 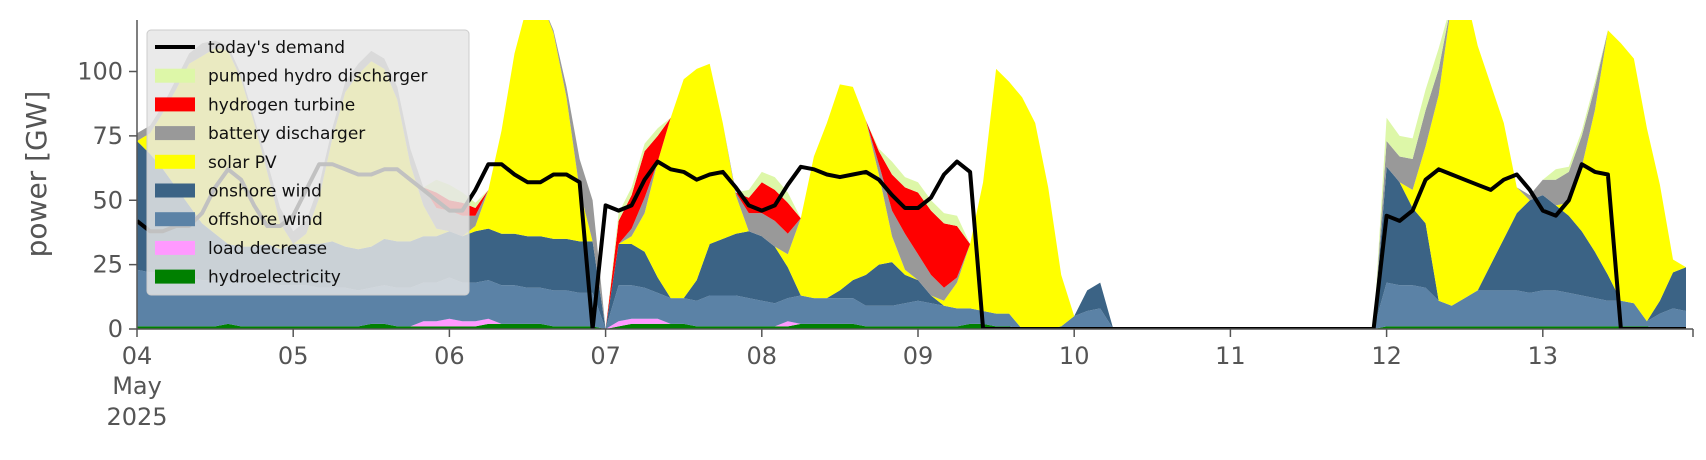 What do you see at coordinates (317, 77) in the screenshot?
I see `legend-label: pumped hydro discharger` at bounding box center [317, 77].